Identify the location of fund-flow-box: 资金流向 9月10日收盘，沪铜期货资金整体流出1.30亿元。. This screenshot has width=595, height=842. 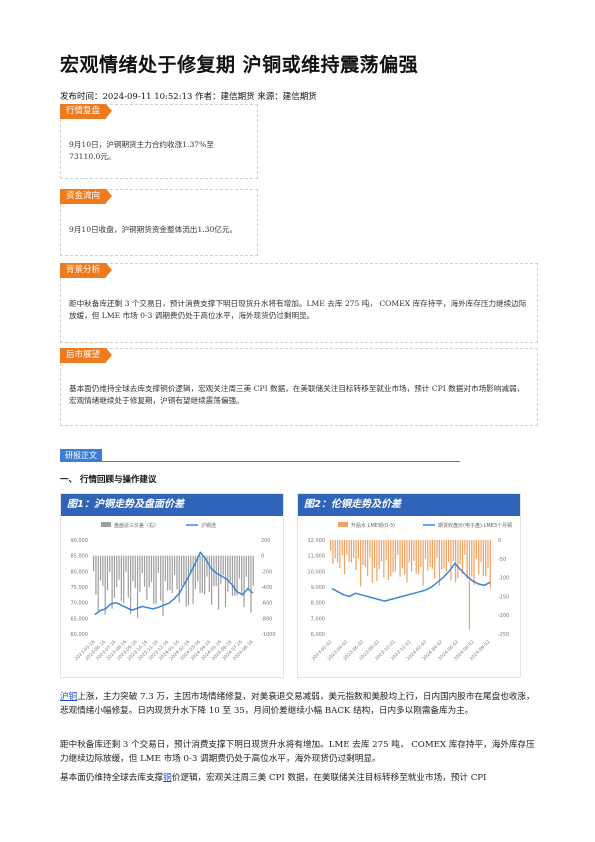
(159, 222).